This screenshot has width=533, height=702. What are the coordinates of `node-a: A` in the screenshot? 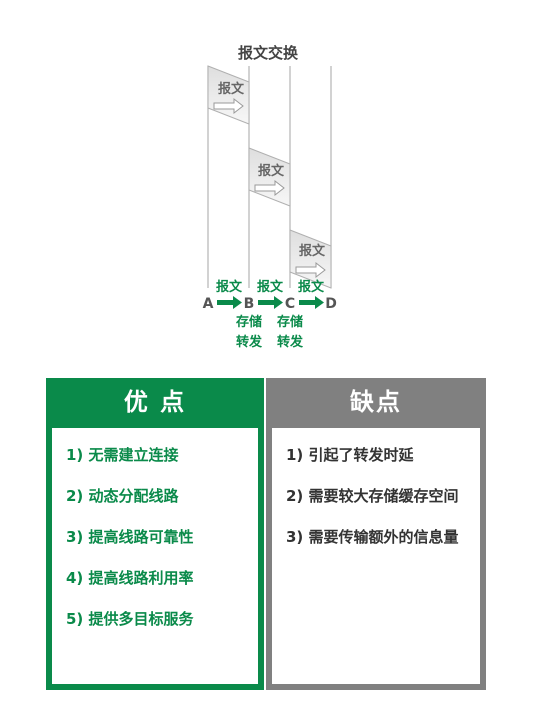 It's located at (208, 304).